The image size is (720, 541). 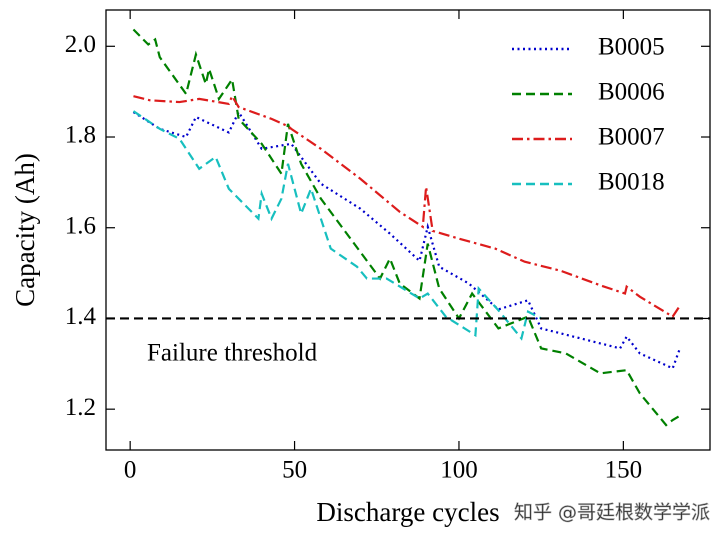 I want to click on legend-label: B0006, so click(x=631, y=92).